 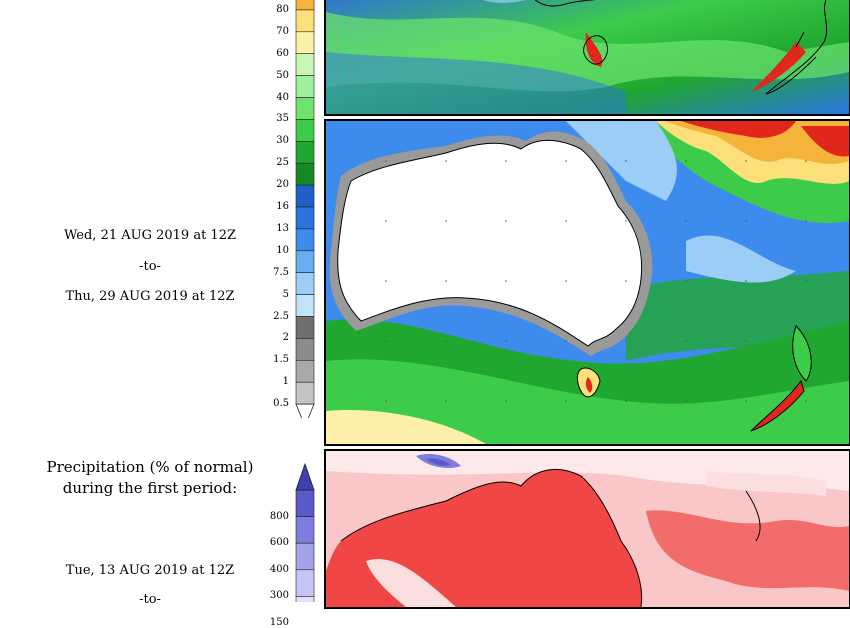 What do you see at coordinates (279, 569) in the screenshot?
I see `colorbar-tick-label: 400` at bounding box center [279, 569].